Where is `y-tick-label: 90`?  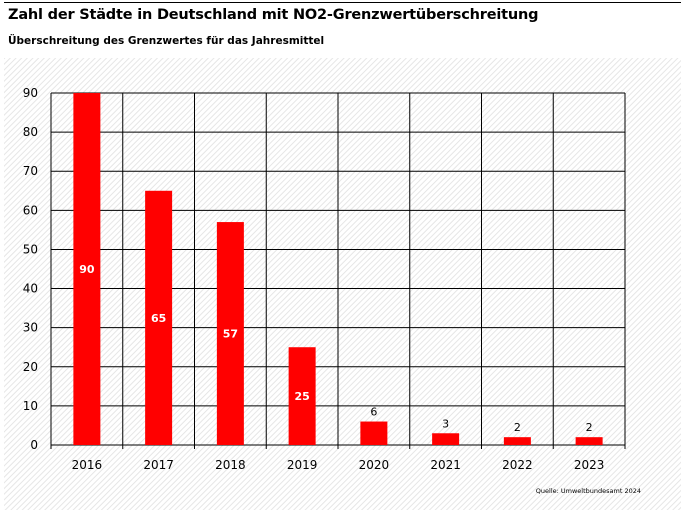
y-tick-label: 90 is located at coordinates (30, 93).